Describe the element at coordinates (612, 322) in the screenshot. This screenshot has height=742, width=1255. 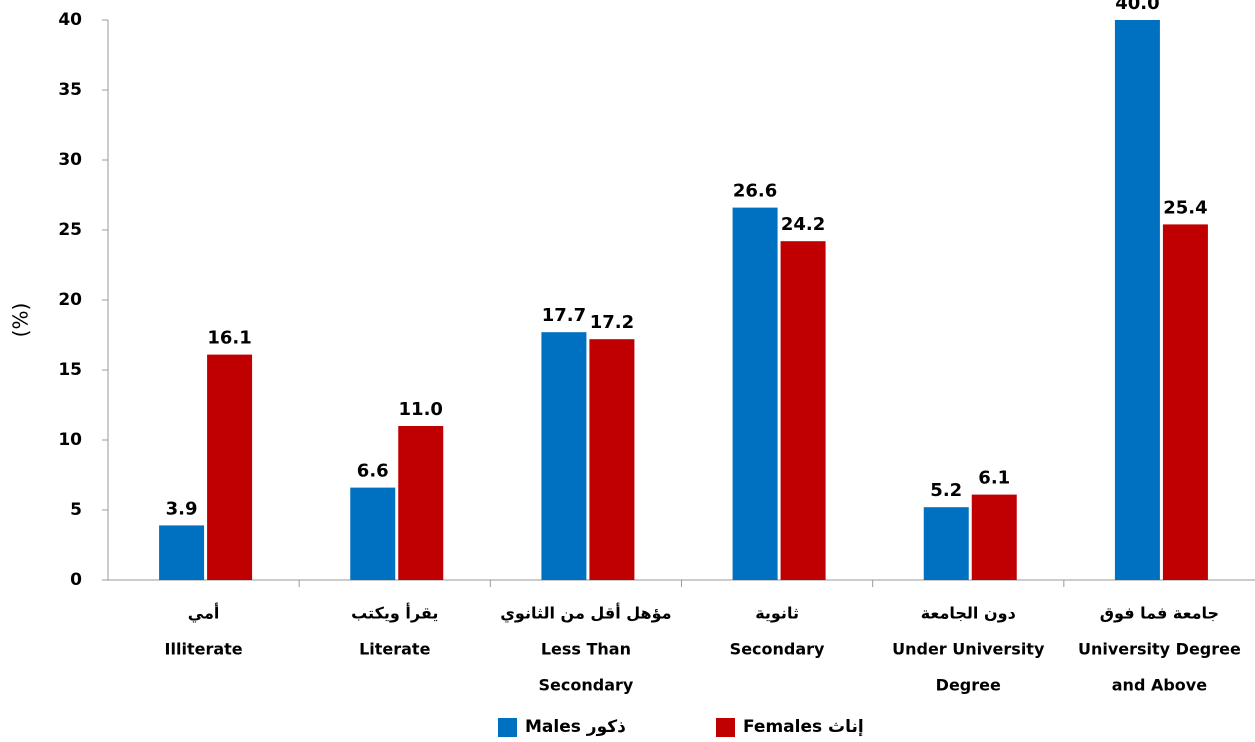
I see `data-label: 17.2` at that location.